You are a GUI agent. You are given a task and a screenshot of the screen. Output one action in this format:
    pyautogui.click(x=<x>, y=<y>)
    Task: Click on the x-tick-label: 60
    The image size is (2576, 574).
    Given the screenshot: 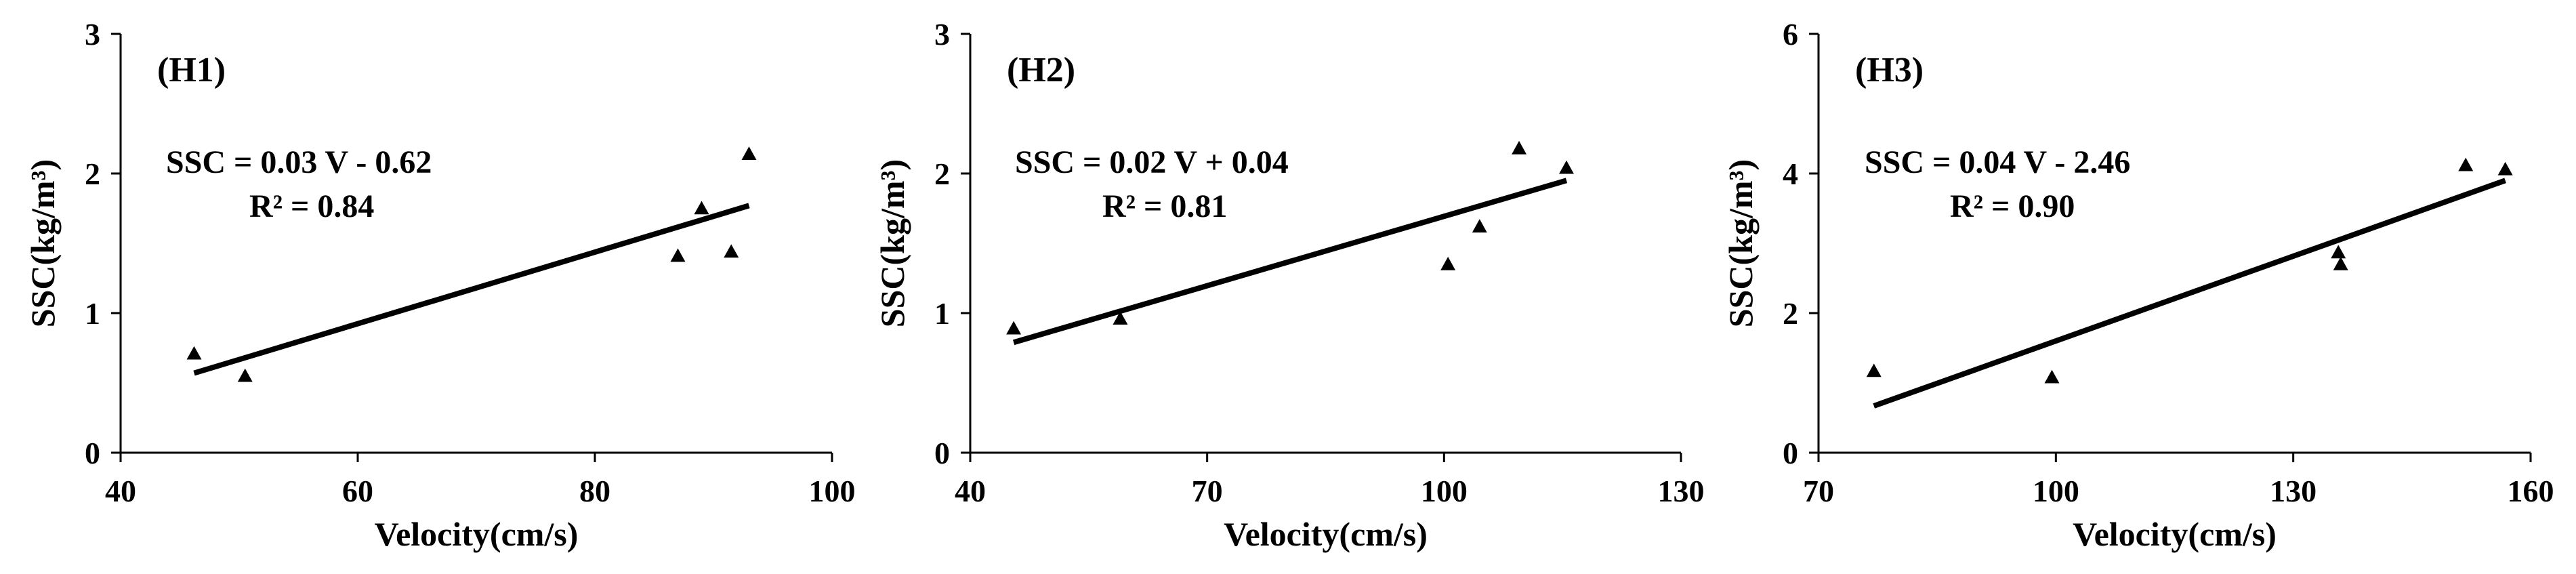 What is the action you would take?
    pyautogui.click(x=357, y=491)
    